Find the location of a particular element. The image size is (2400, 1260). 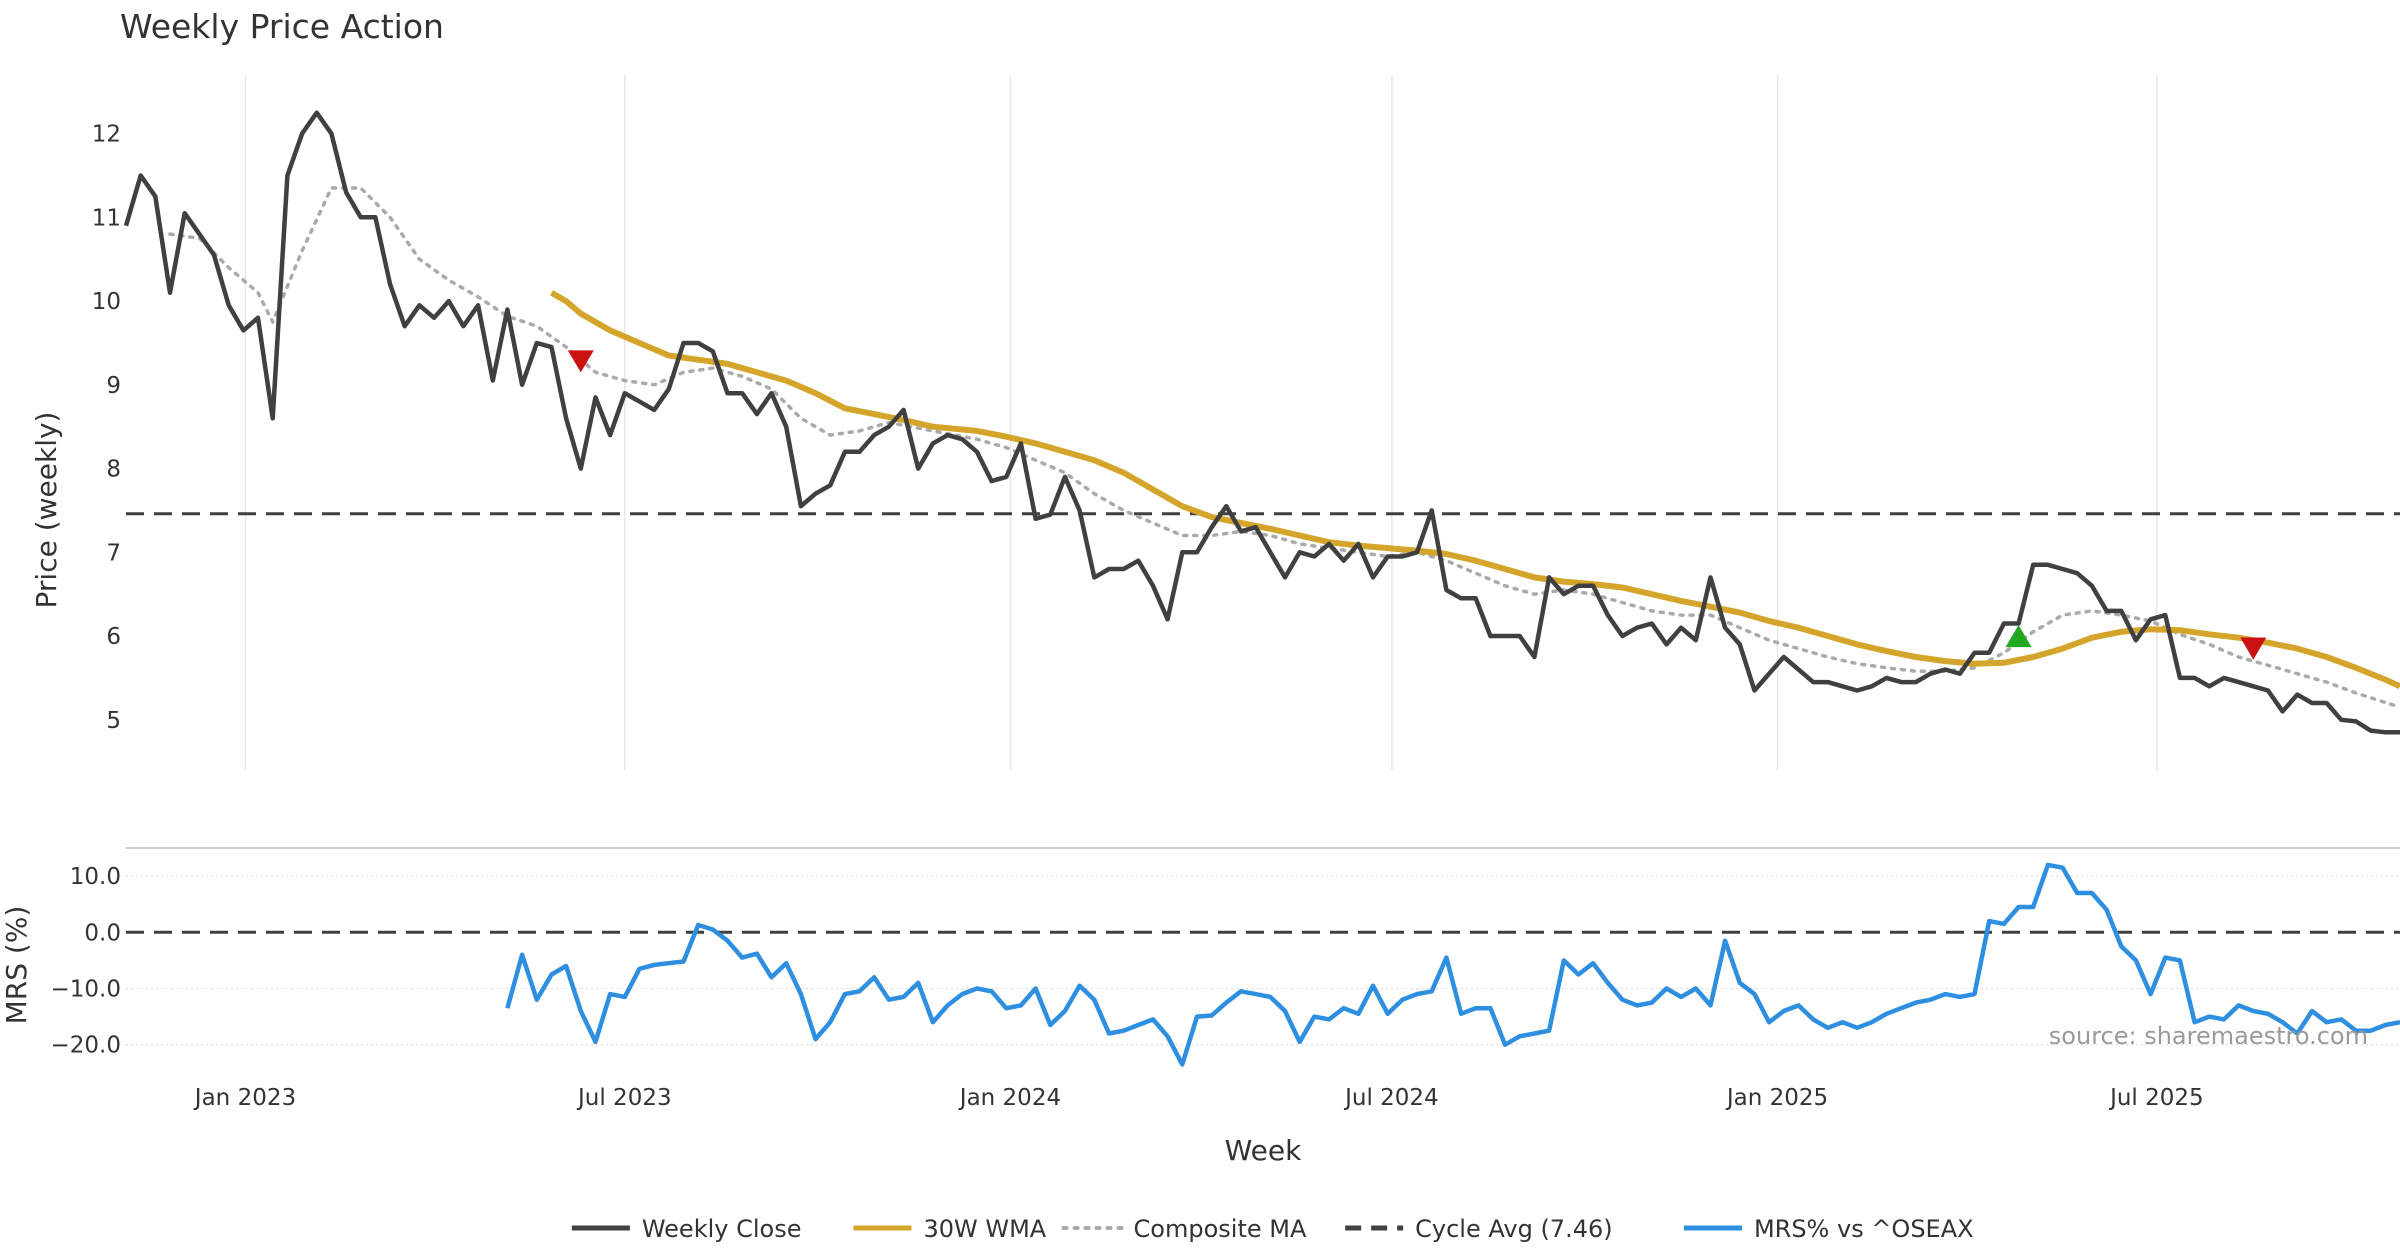

x-tick-label: Jan 2024 is located at coordinates (1009, 1098).